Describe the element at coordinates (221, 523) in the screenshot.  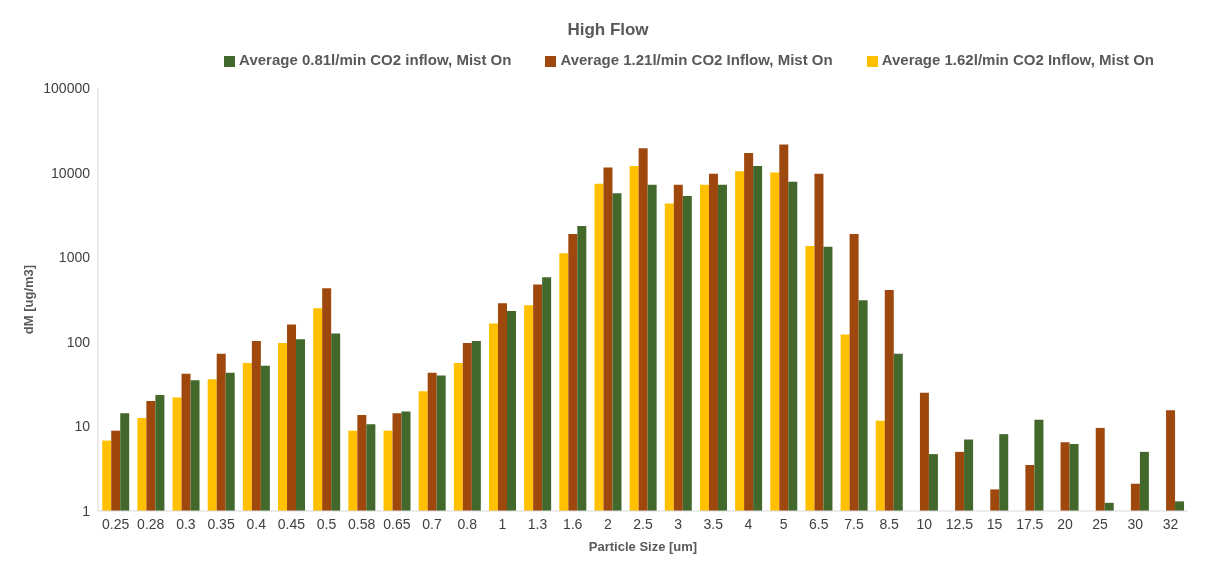
I see `x-tick-label: 0.35` at that location.